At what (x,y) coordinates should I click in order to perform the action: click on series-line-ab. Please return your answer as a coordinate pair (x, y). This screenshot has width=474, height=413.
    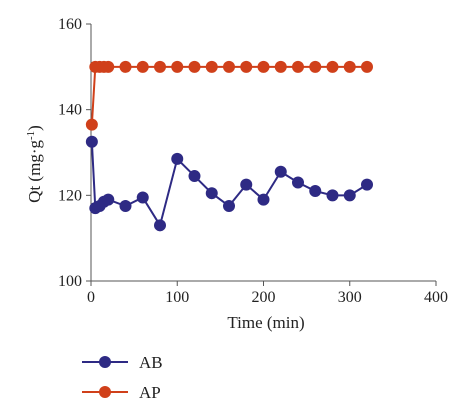
    Looking at the image, I should click on (229, 184).